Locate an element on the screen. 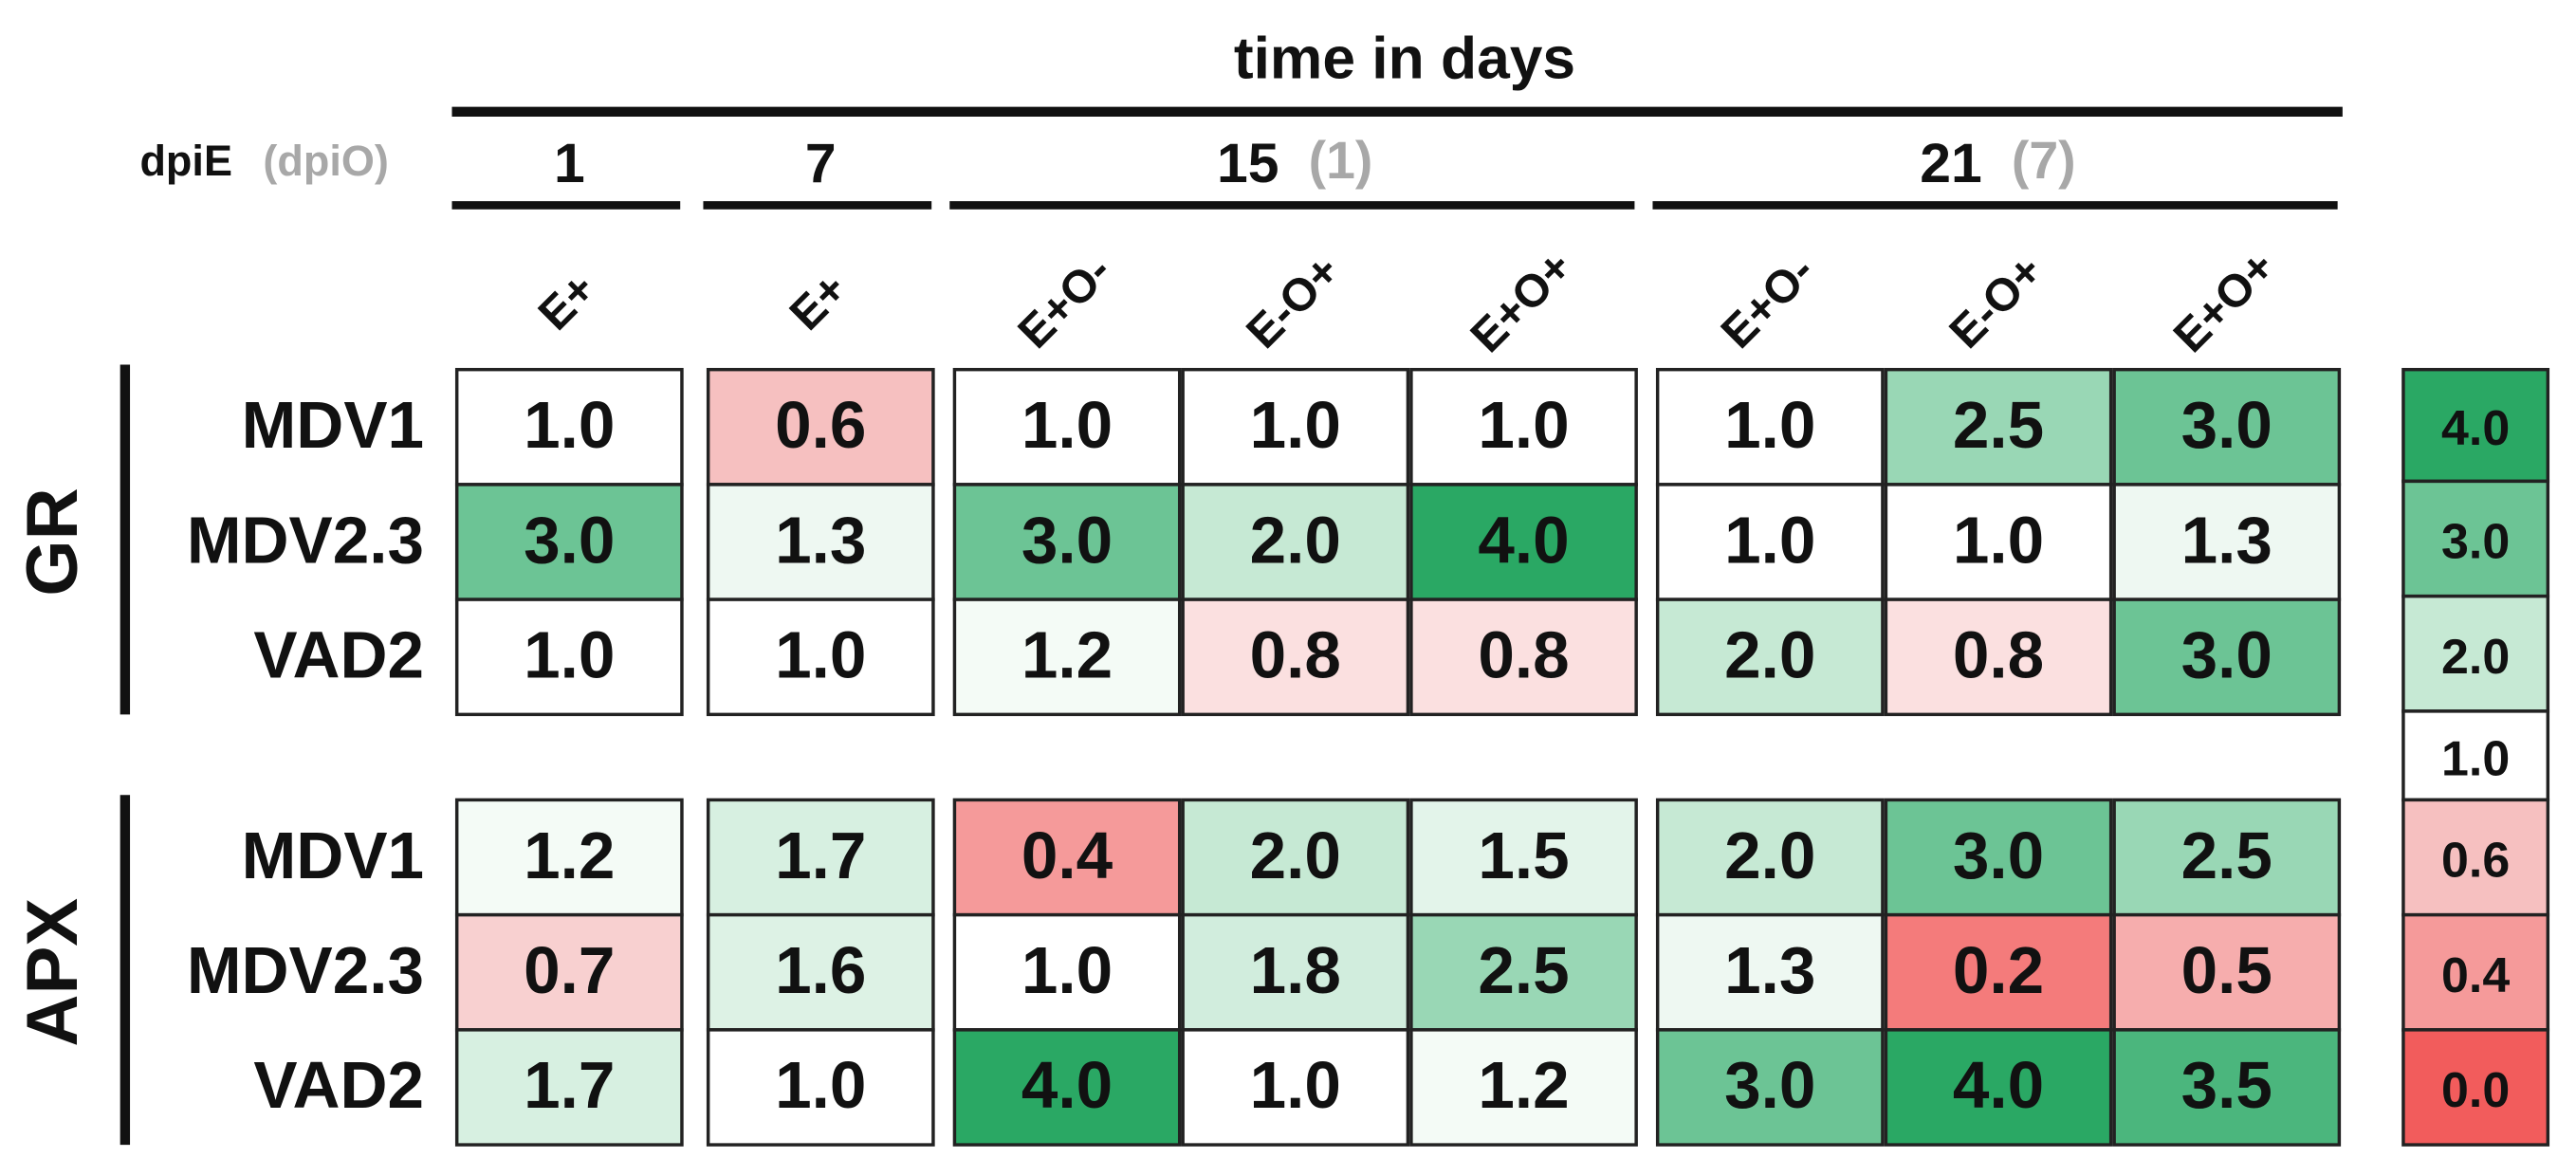 Image resolution: width=2576 pixels, height=1176 pixels. cell-value: 0.7 is located at coordinates (569, 970).